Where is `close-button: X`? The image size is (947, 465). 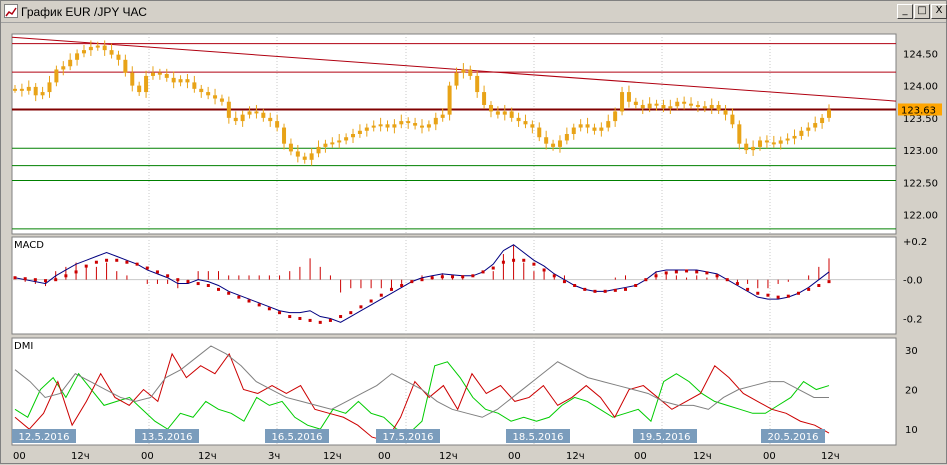 close-button: X is located at coordinates (939, 11).